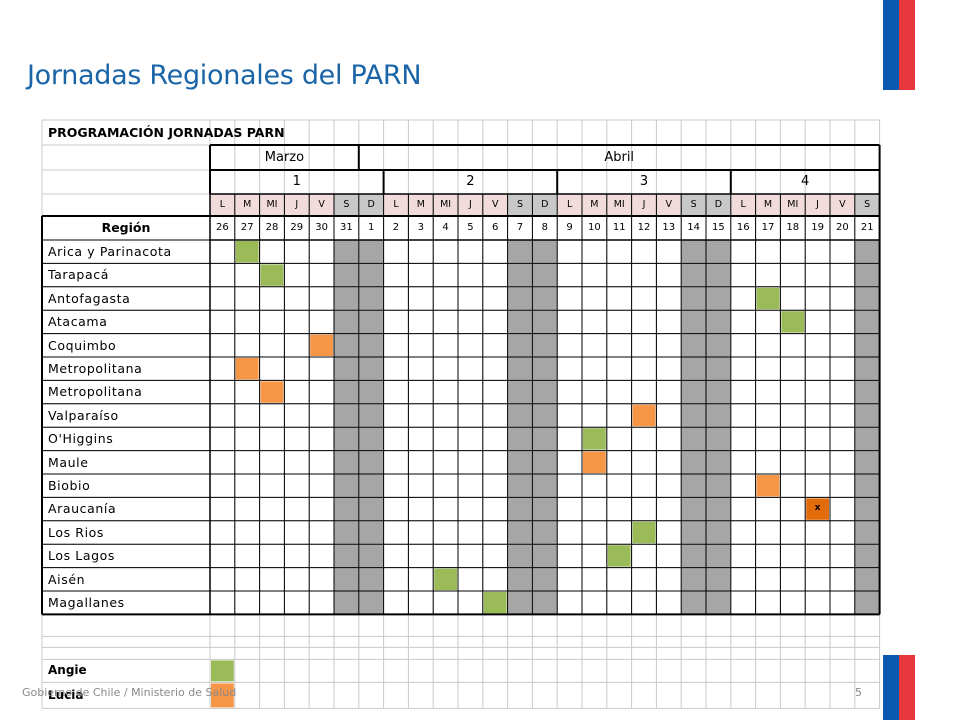  What do you see at coordinates (470, 227) in the screenshot?
I see `date-label: 5` at bounding box center [470, 227].